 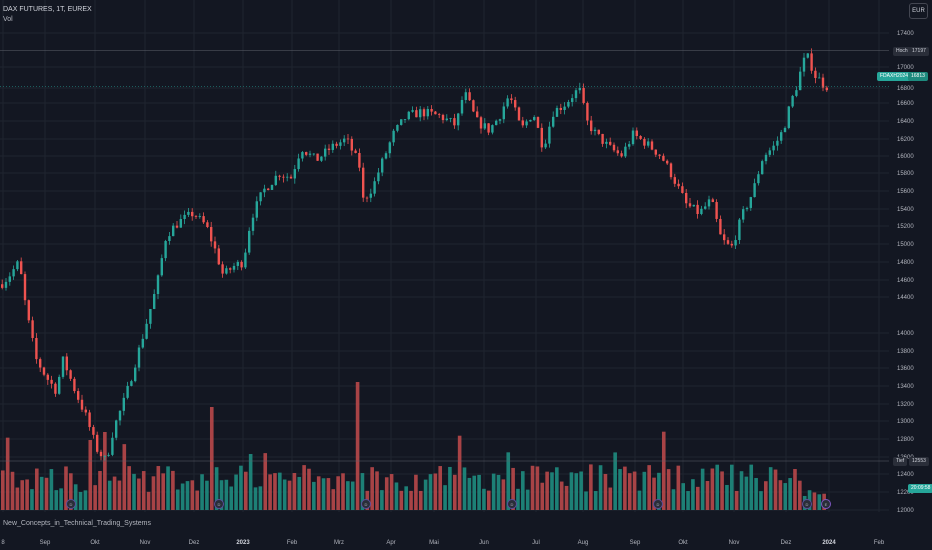 What do you see at coordinates (8, 19) in the screenshot?
I see `volume-indicator-label: Vol` at bounding box center [8, 19].